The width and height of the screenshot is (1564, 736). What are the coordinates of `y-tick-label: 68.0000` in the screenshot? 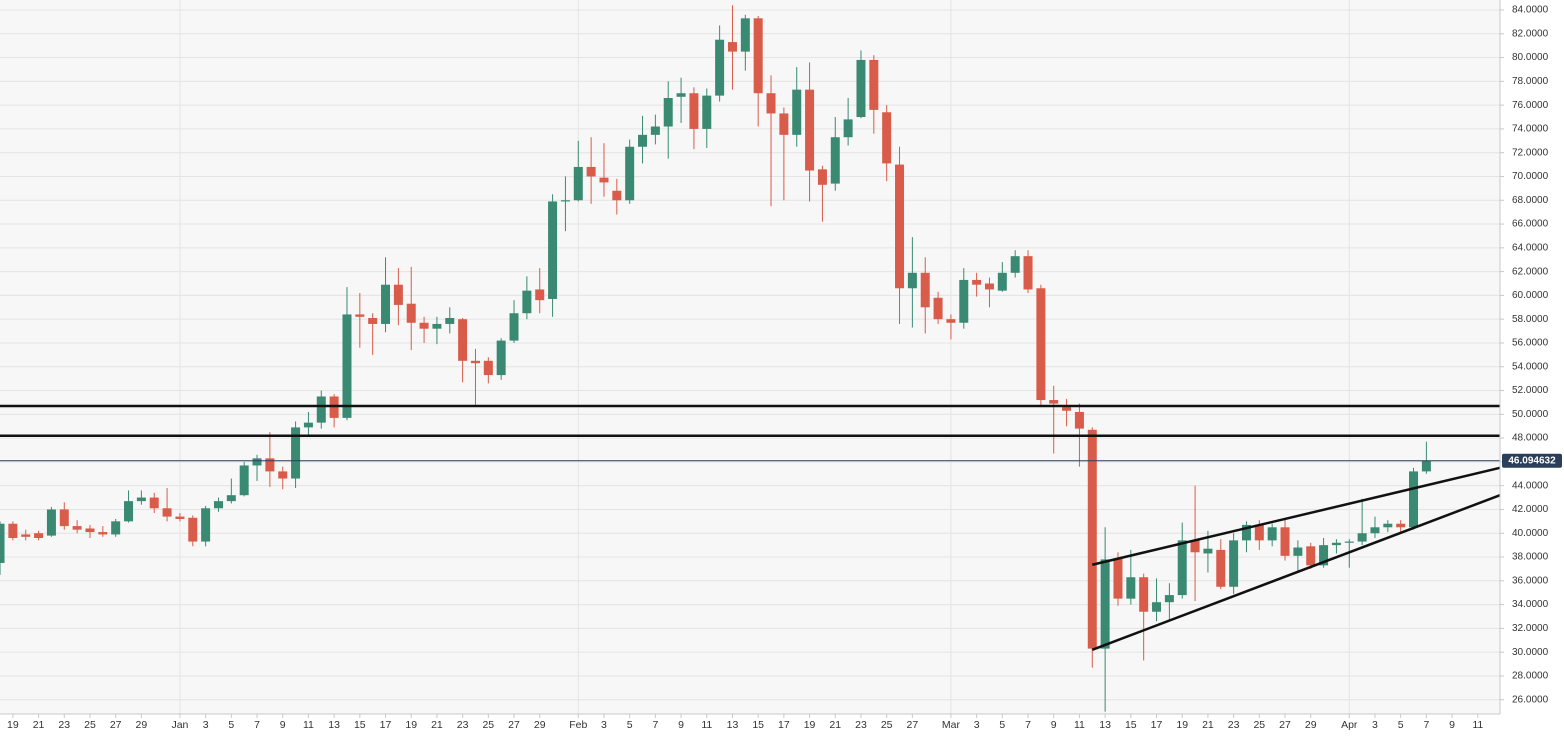 It's located at (1530, 200).